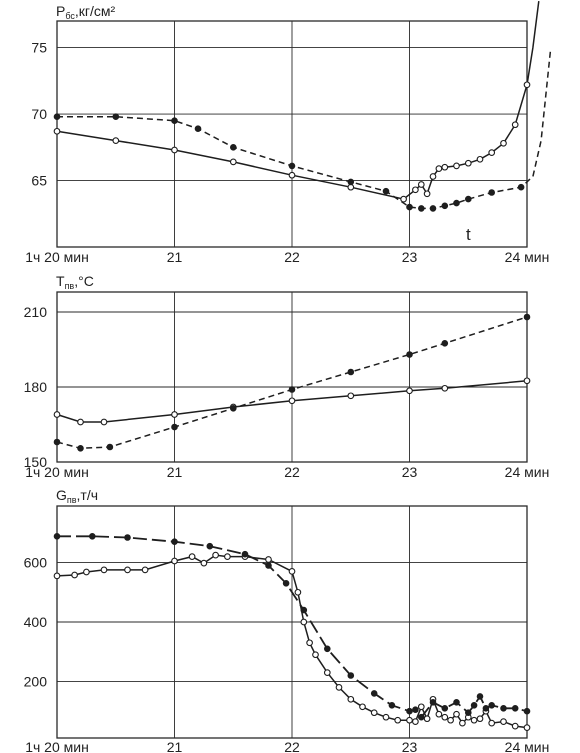 This screenshot has width=580, height=753. I want to click on temperature-x-tick-label: 24 мин, so click(527, 472).